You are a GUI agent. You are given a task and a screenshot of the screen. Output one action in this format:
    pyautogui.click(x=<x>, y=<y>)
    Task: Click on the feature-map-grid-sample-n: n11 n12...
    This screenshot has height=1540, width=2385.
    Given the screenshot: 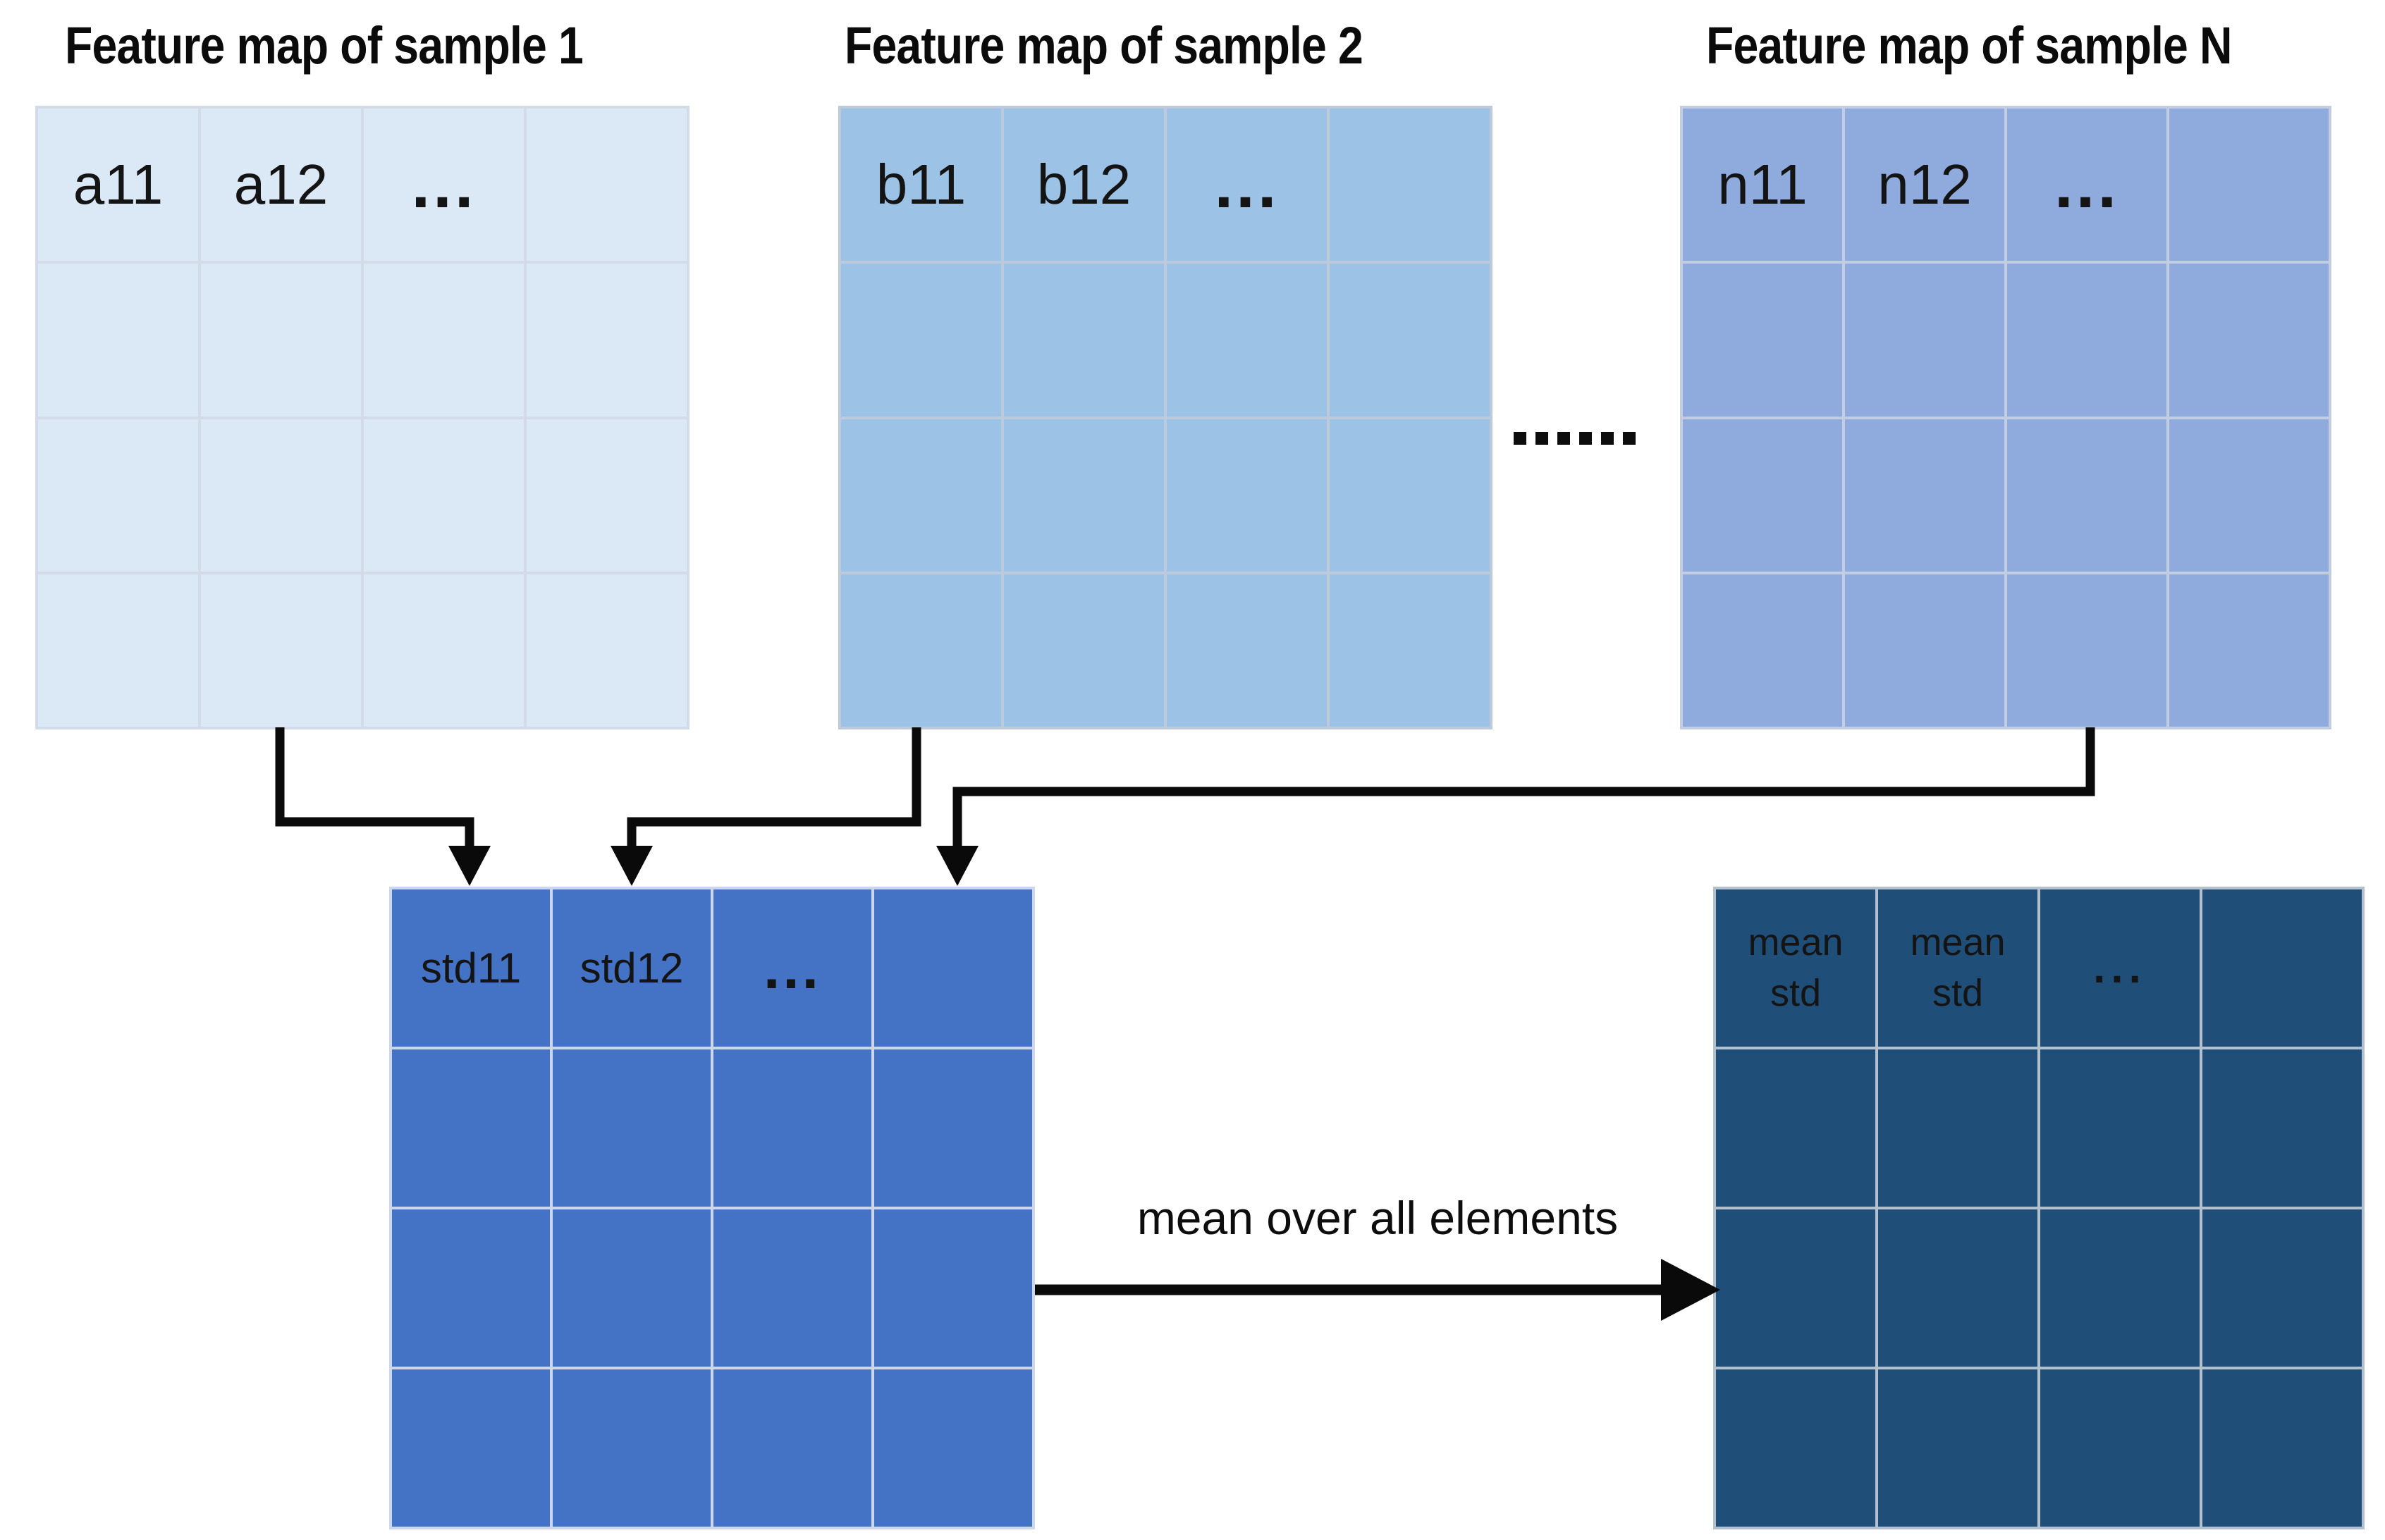 What is the action you would take?
    pyautogui.click(x=2006, y=417)
    